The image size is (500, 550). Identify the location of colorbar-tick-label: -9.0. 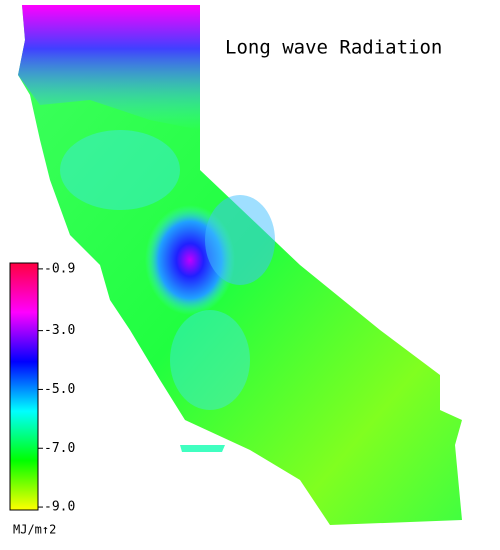
(59, 507).